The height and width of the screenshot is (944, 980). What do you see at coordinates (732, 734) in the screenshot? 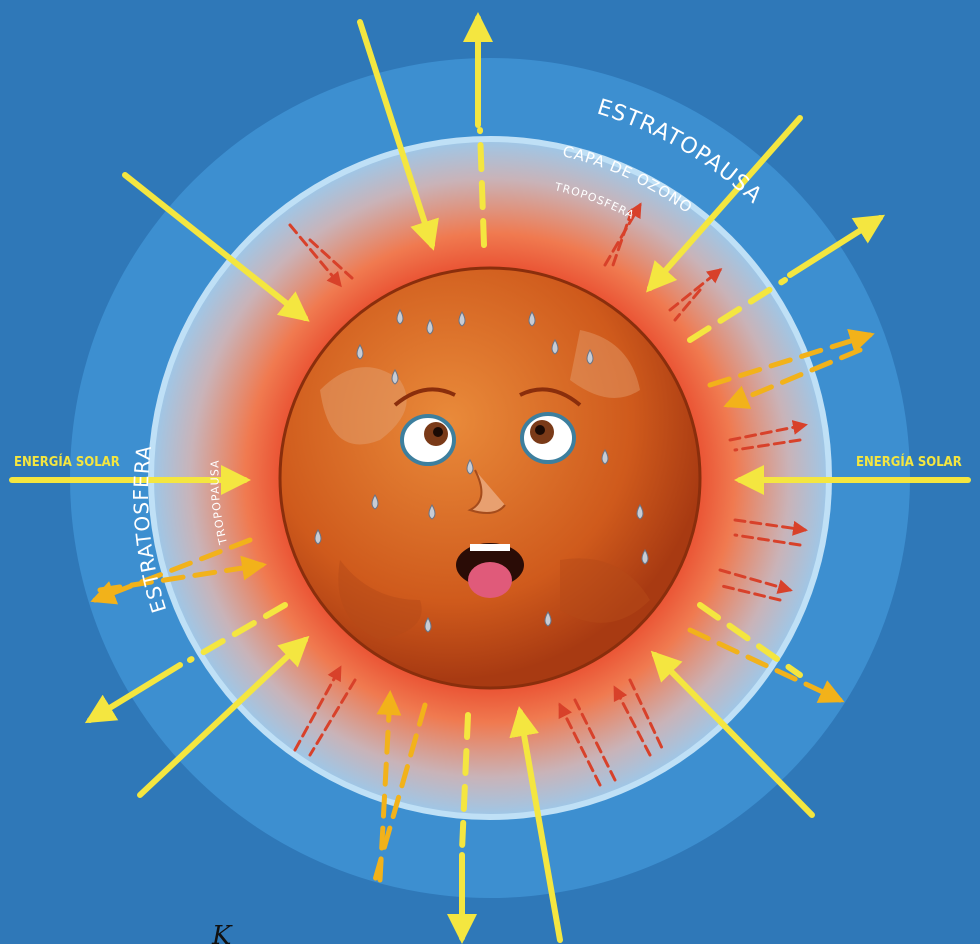
I see `solar-arrow-lower-right` at bounding box center [732, 734].